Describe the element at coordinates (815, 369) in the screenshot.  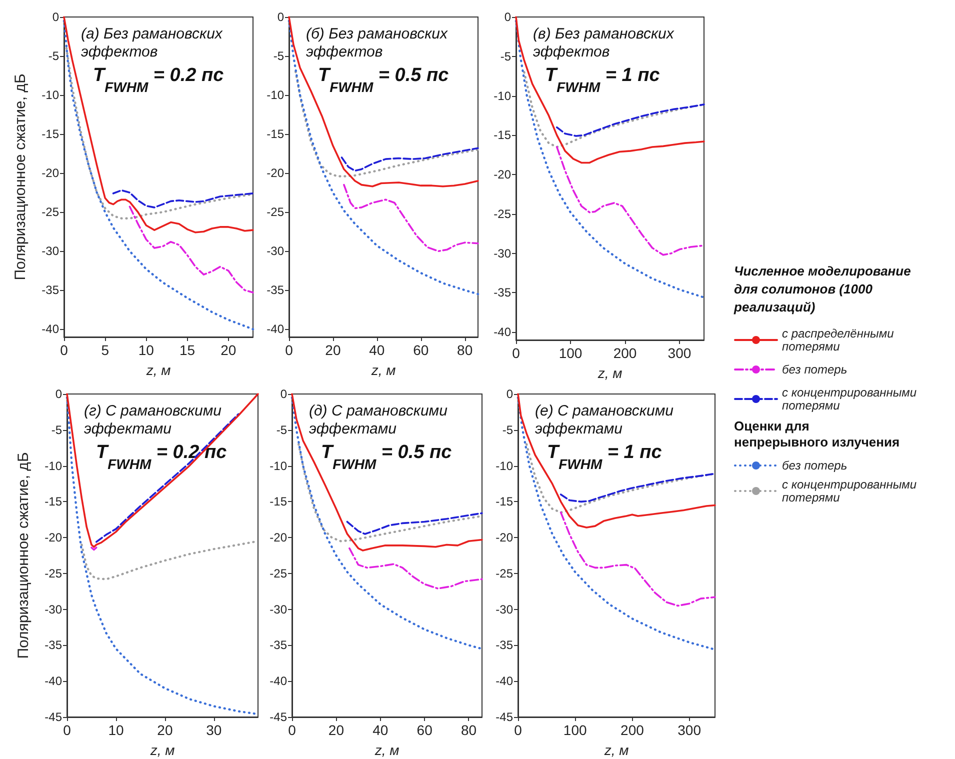
I see `legend-label: без потерь` at that location.